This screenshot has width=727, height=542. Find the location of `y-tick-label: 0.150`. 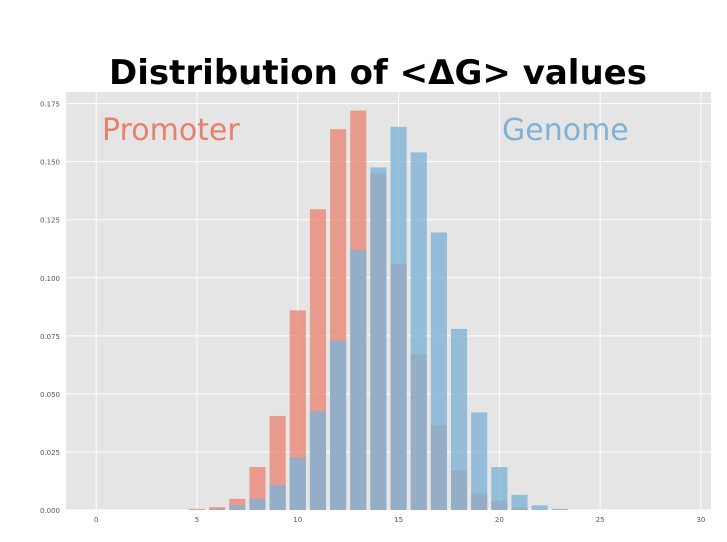

y-tick-label: 0.150 is located at coordinates (50, 163).